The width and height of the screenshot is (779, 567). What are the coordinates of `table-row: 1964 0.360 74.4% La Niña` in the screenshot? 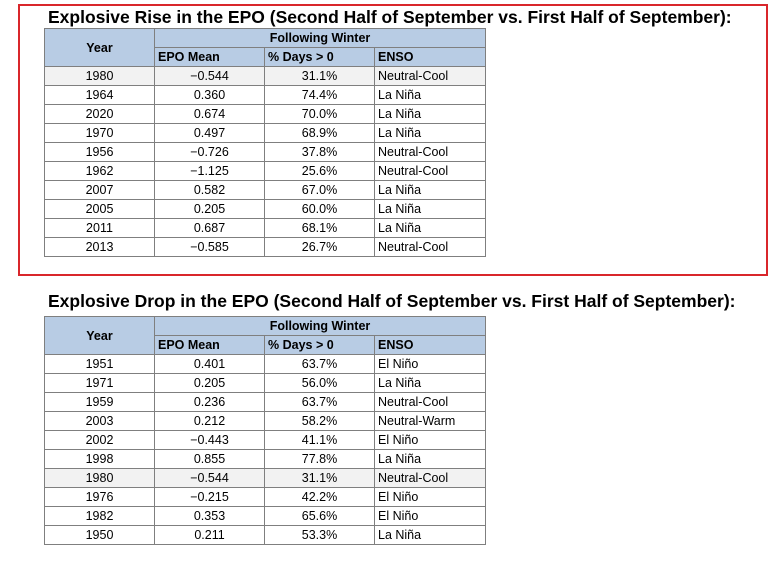 It's located at (265, 95).